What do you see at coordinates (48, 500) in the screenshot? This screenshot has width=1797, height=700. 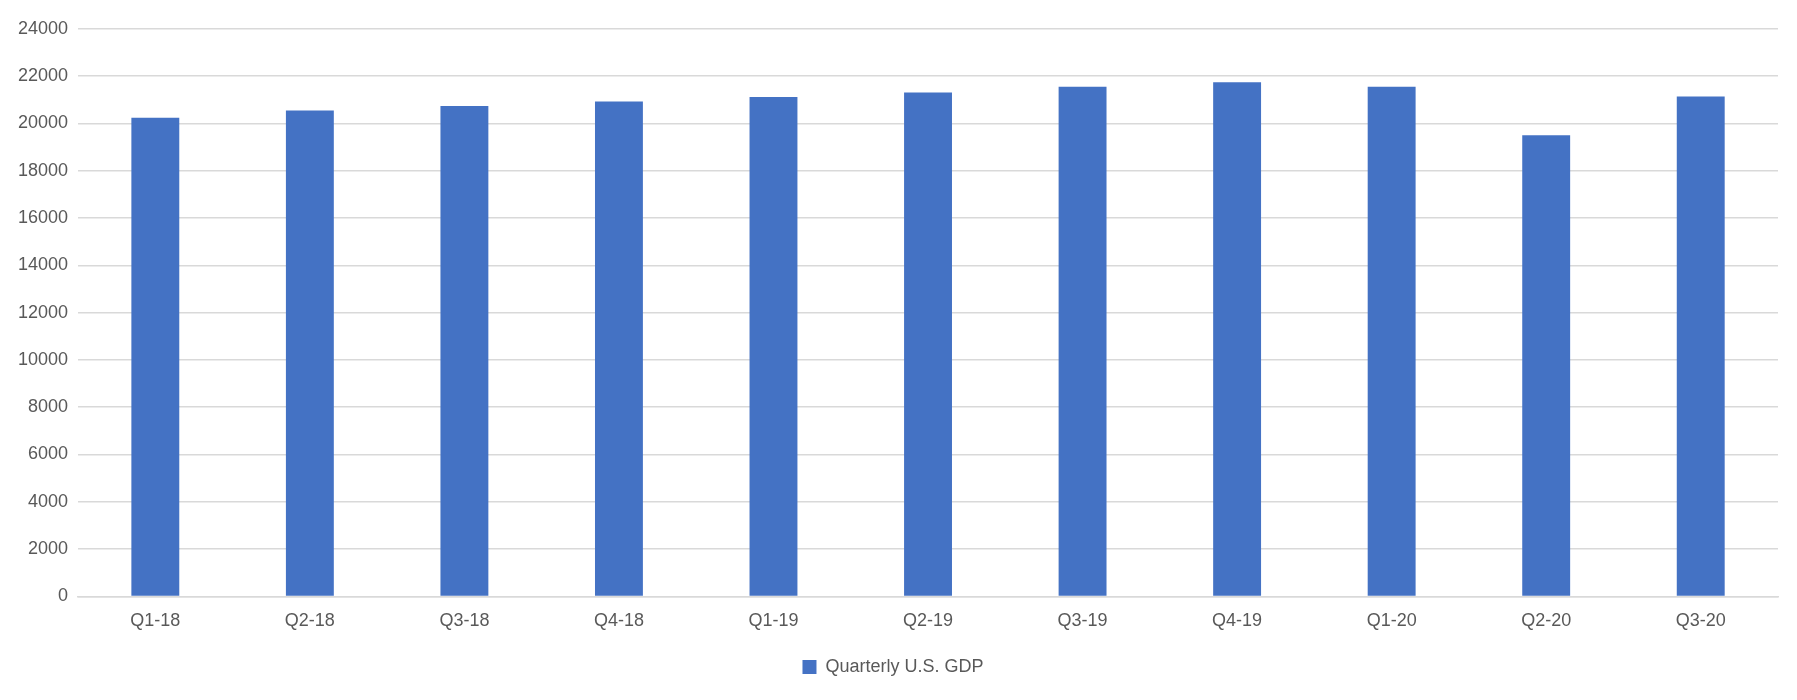 I see `y-tick-label: 4000` at bounding box center [48, 500].